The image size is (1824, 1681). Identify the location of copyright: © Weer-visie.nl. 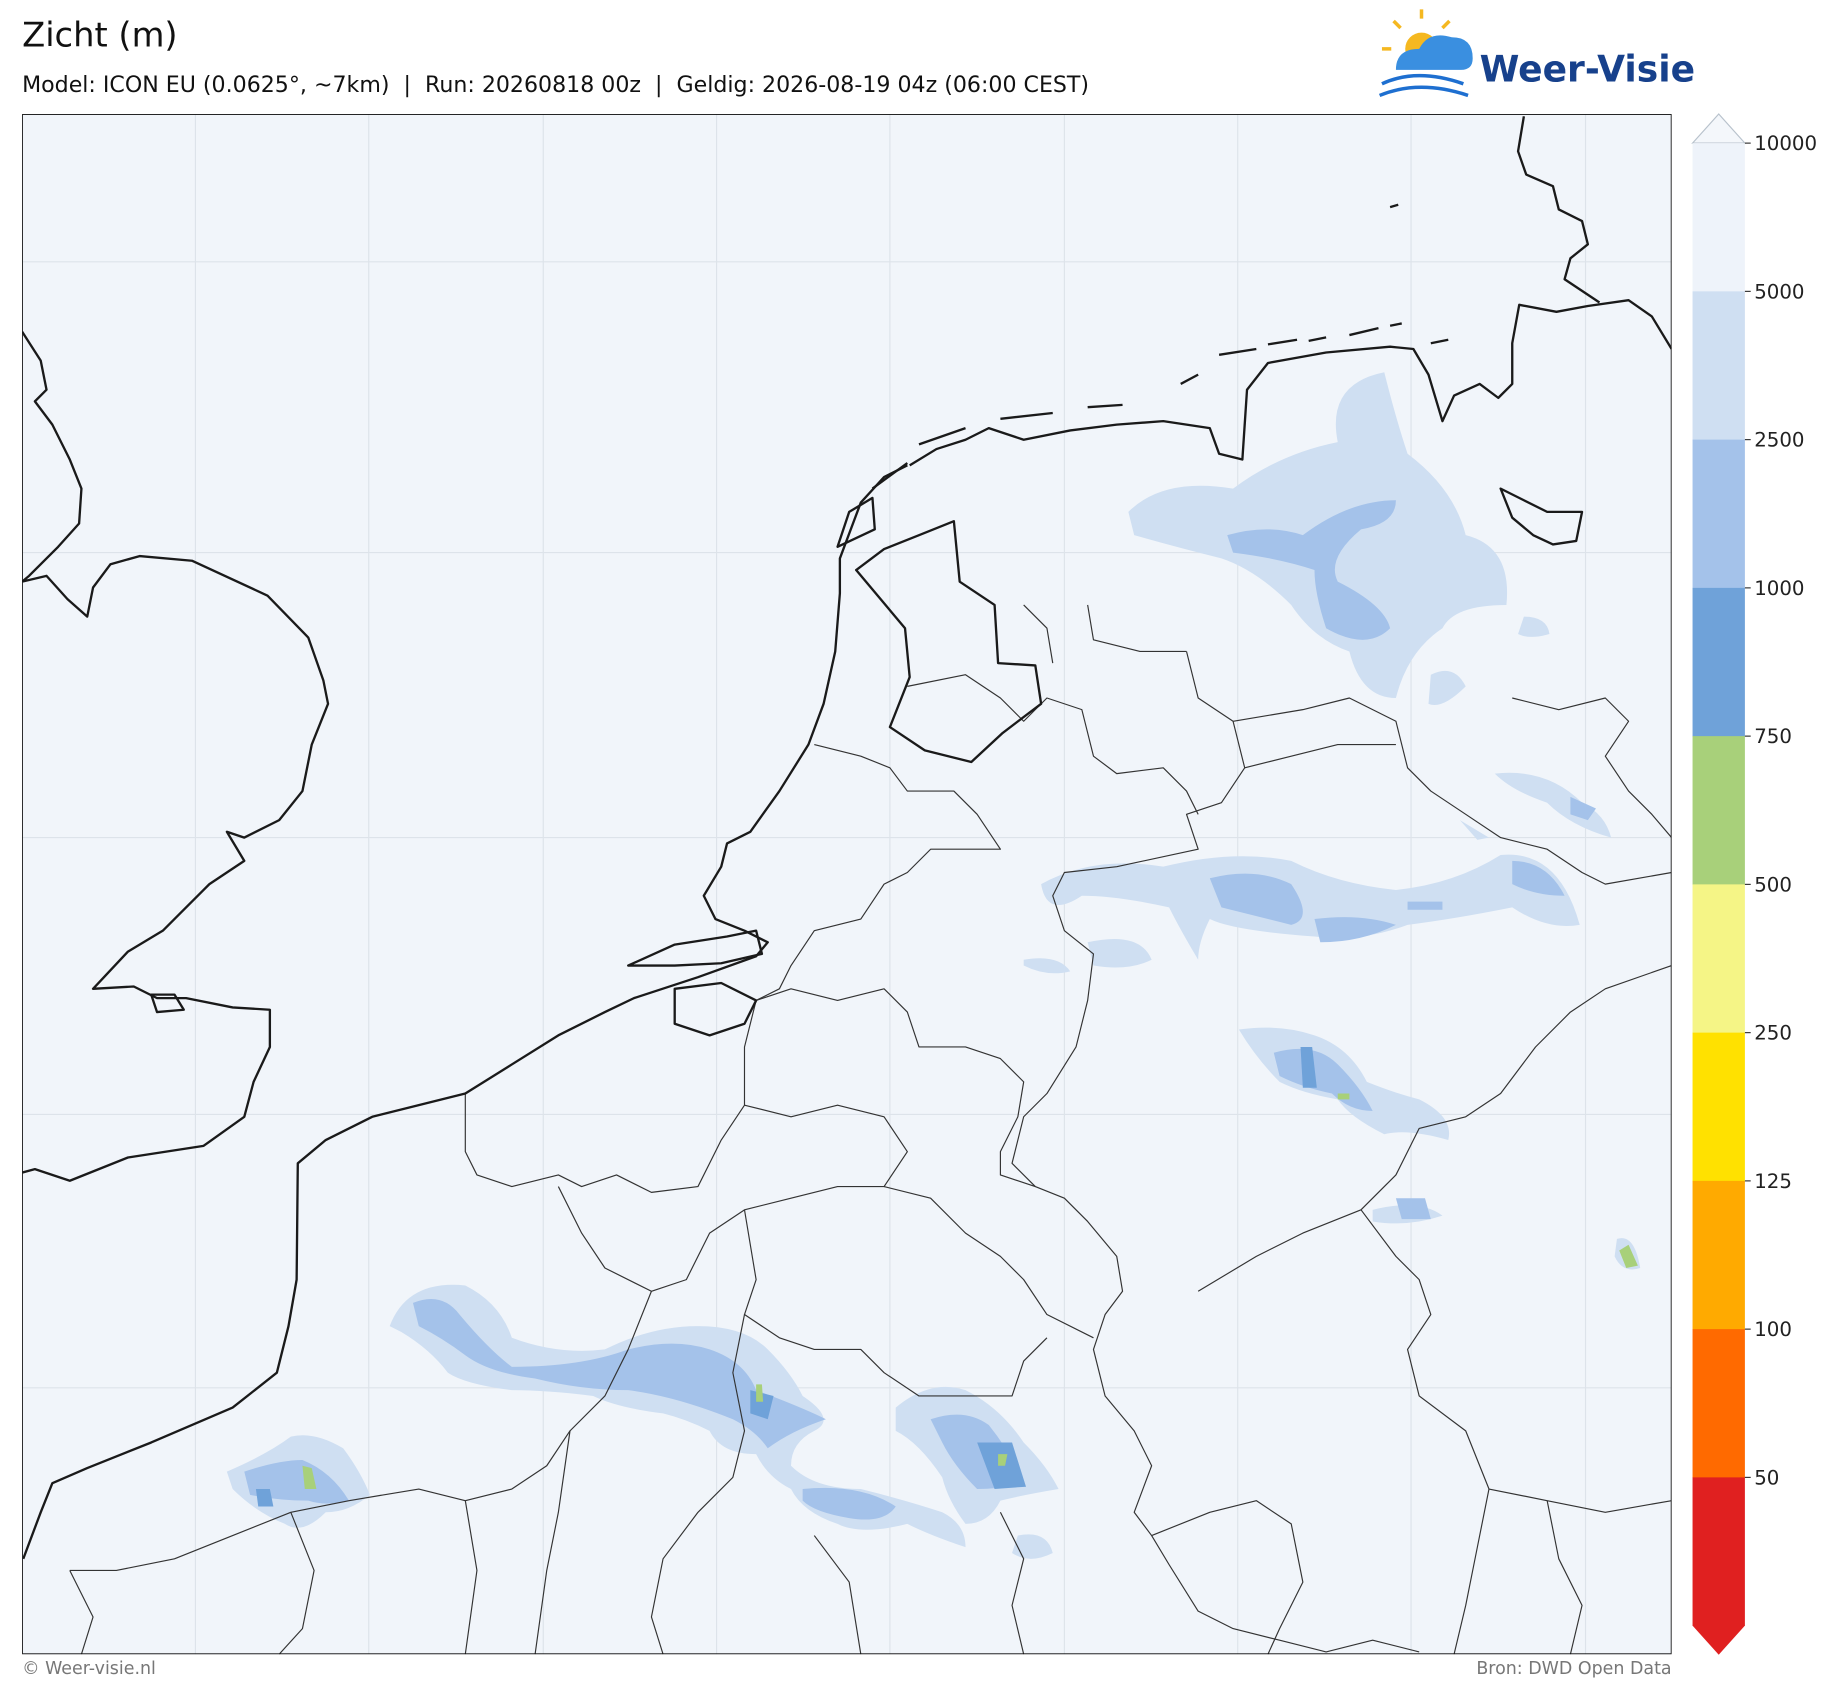
(89, 1669).